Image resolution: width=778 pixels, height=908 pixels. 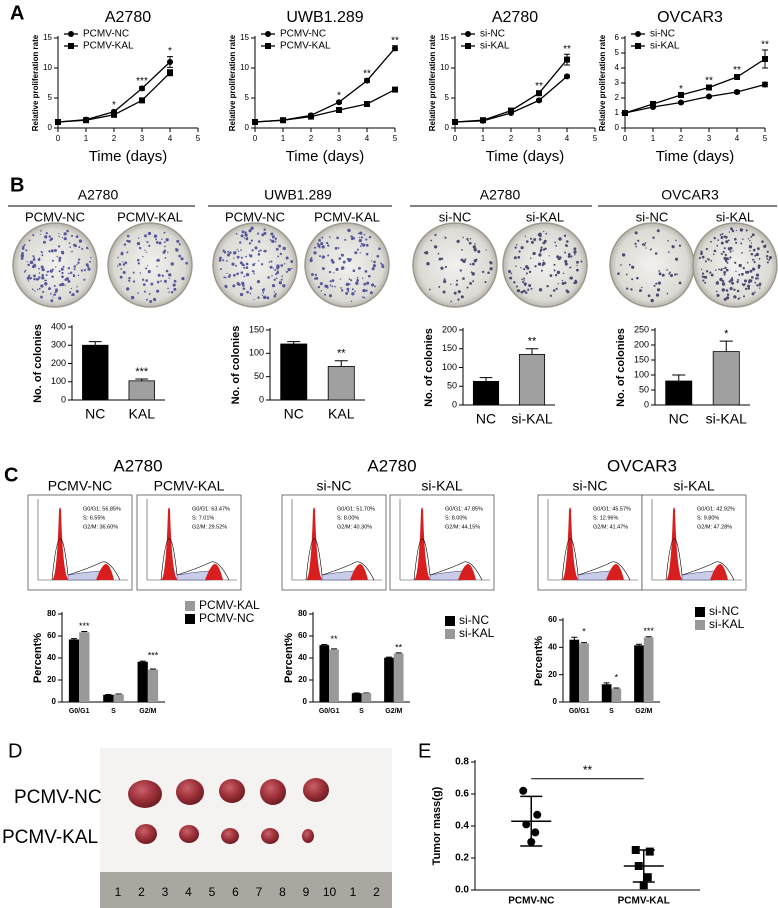 What do you see at coordinates (617, 37) in the screenshot?
I see `y-tick-label: 6` at bounding box center [617, 37].